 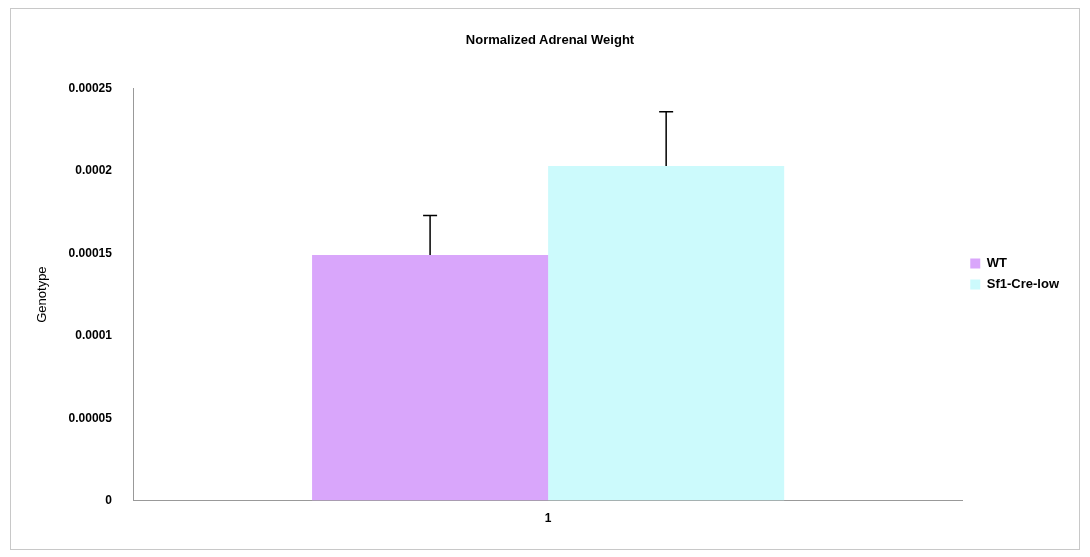 I want to click on chart-title: Normalized Adrenal Weight, so click(x=550, y=40).